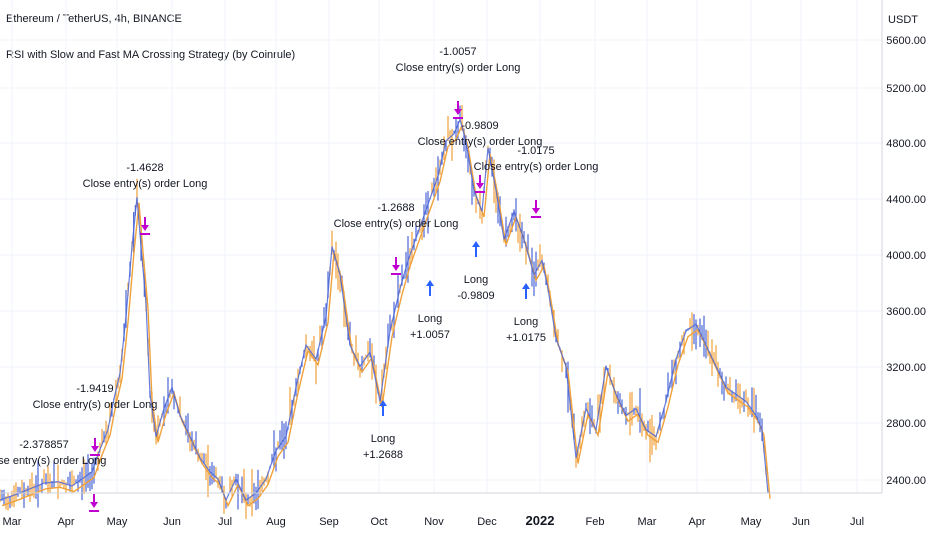 Image resolution: width=932 pixels, height=550 pixels. I want to click on close-signal: -0.9809 Close entry(s) order Long, so click(480, 156).